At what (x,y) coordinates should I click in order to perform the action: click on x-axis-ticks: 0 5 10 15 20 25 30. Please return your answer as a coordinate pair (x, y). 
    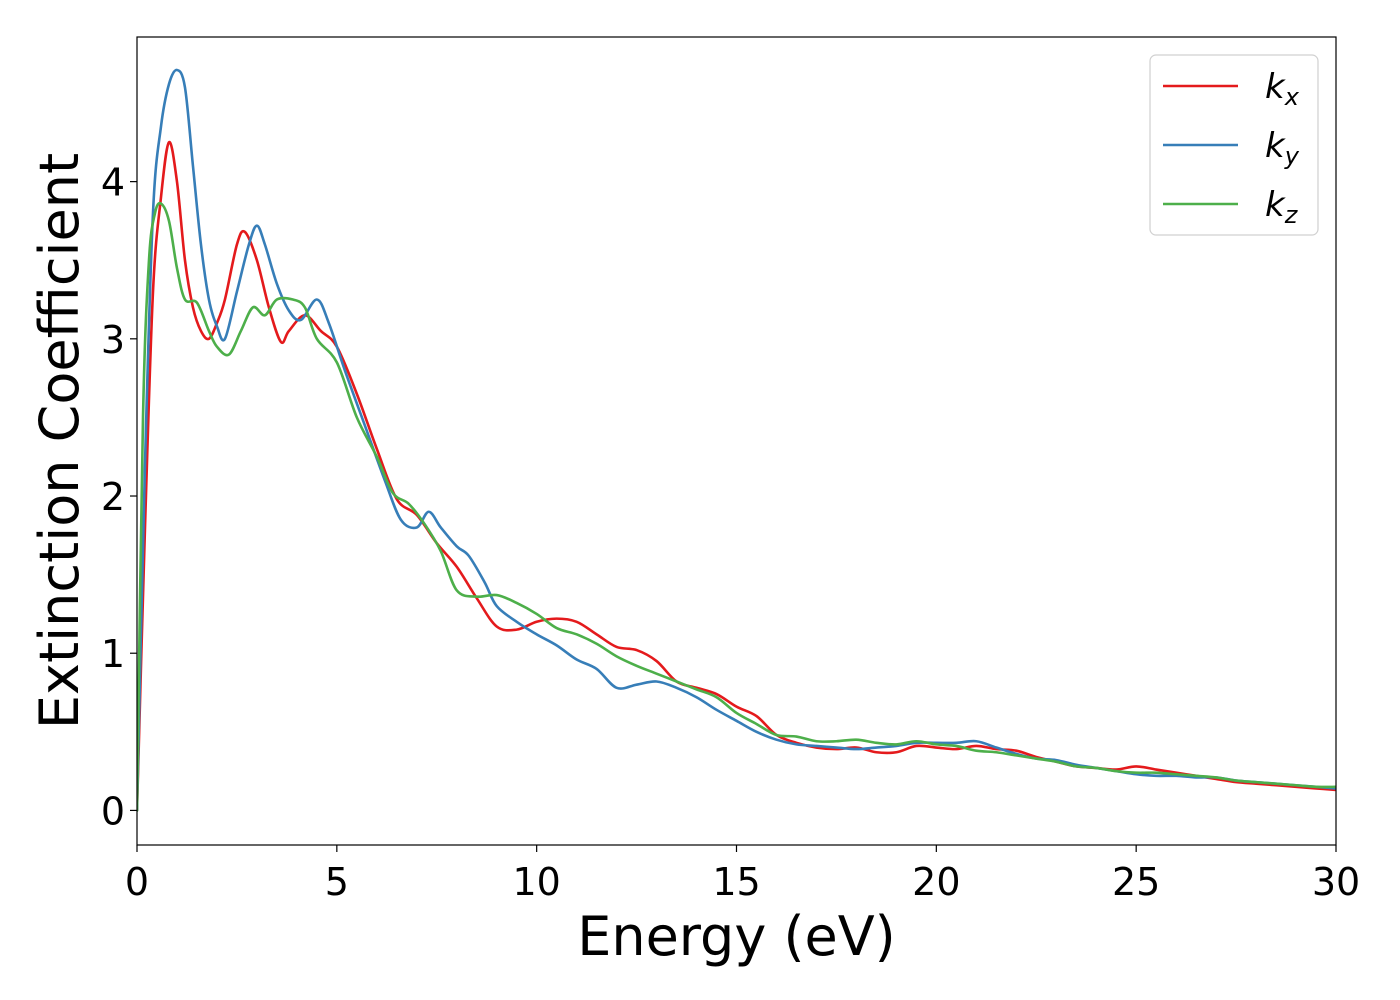
    Looking at the image, I should click on (742, 874).